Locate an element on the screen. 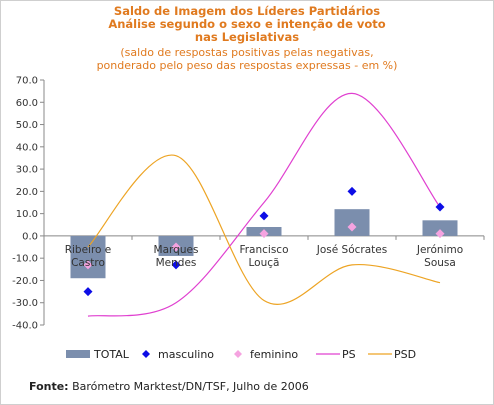 The image size is (494, 405). legend-swatch-feminino is located at coordinates (238, 354).